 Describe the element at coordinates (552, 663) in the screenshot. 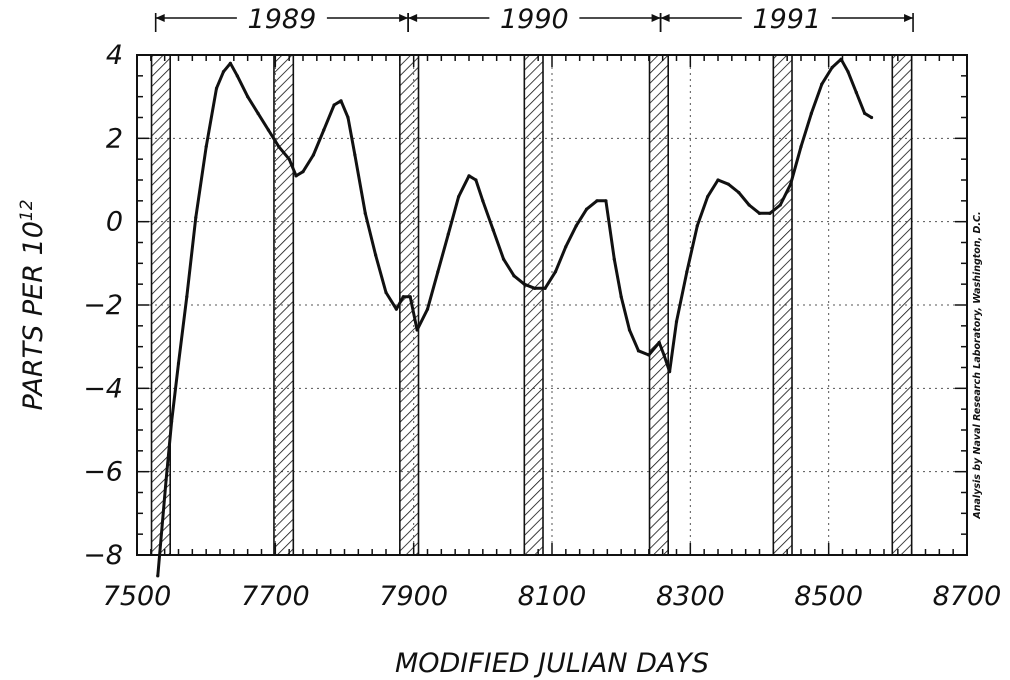

I see `x-axis-title: MODIFIED JULIAN DAYS` at that location.